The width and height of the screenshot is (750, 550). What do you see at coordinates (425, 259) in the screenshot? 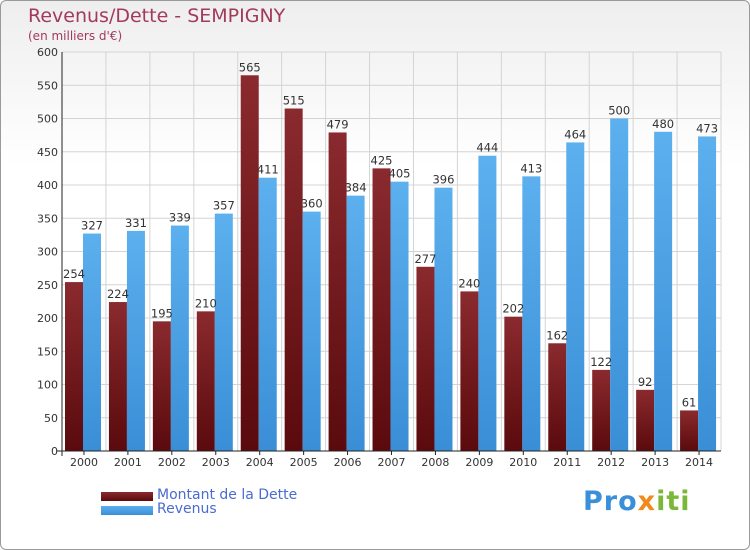
I see `data-label-debt: 277` at bounding box center [425, 259].